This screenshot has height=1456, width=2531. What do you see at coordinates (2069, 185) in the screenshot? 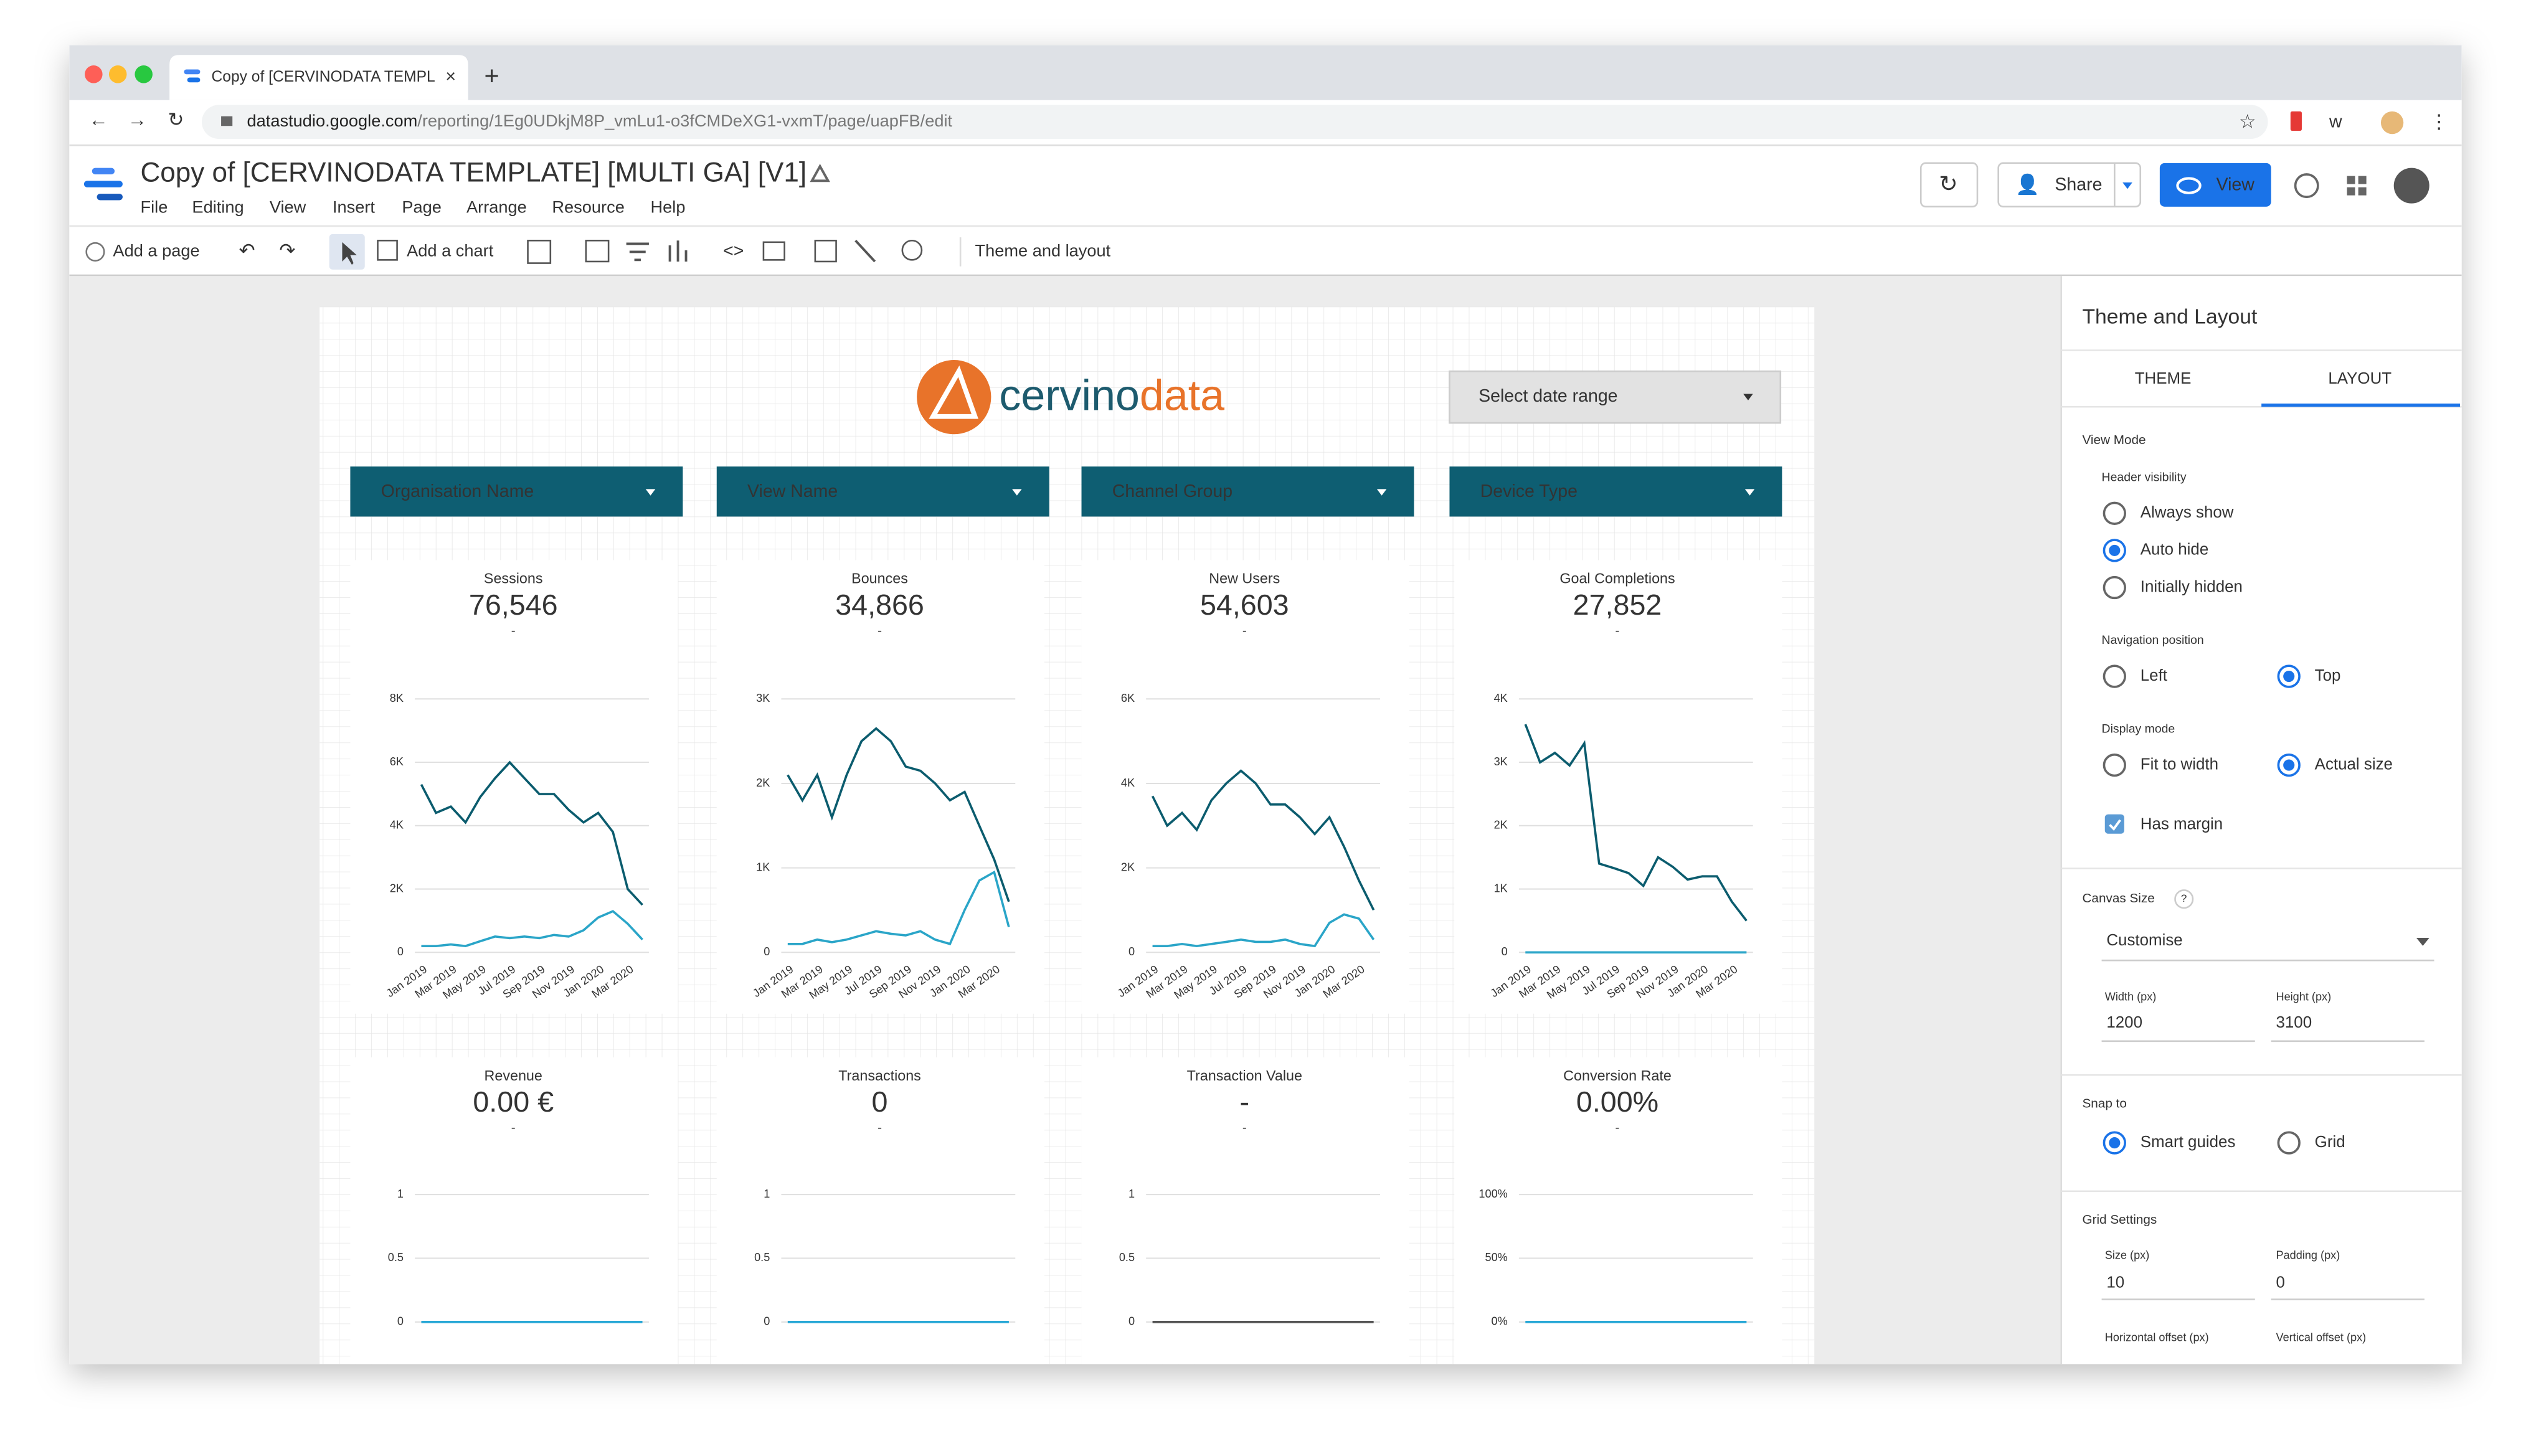
I see `share-button` at bounding box center [2069, 185].